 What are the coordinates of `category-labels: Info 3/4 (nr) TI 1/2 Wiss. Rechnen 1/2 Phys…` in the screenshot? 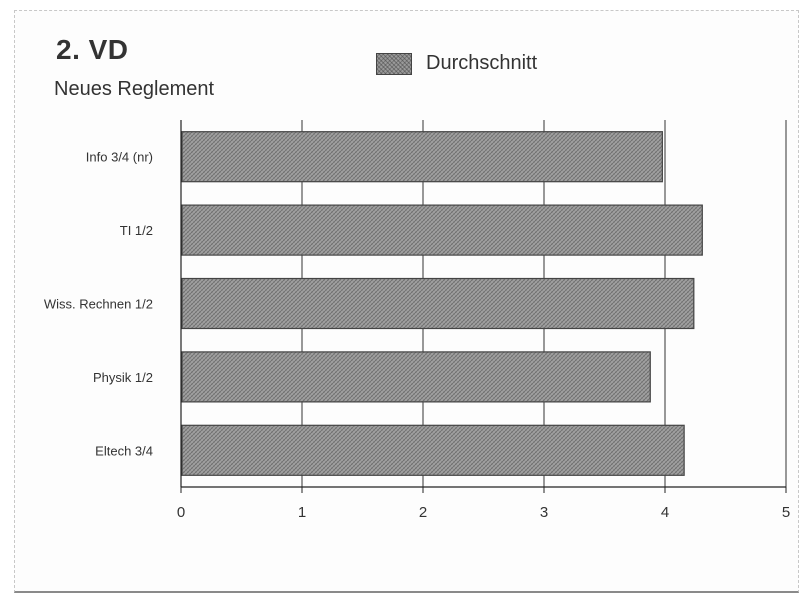 It's located at (98, 304).